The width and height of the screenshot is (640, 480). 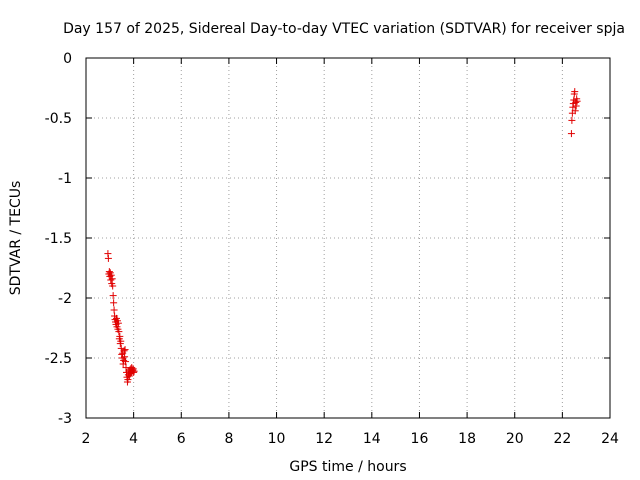 I want to click on x-tick-label: 14, so click(x=372, y=439).